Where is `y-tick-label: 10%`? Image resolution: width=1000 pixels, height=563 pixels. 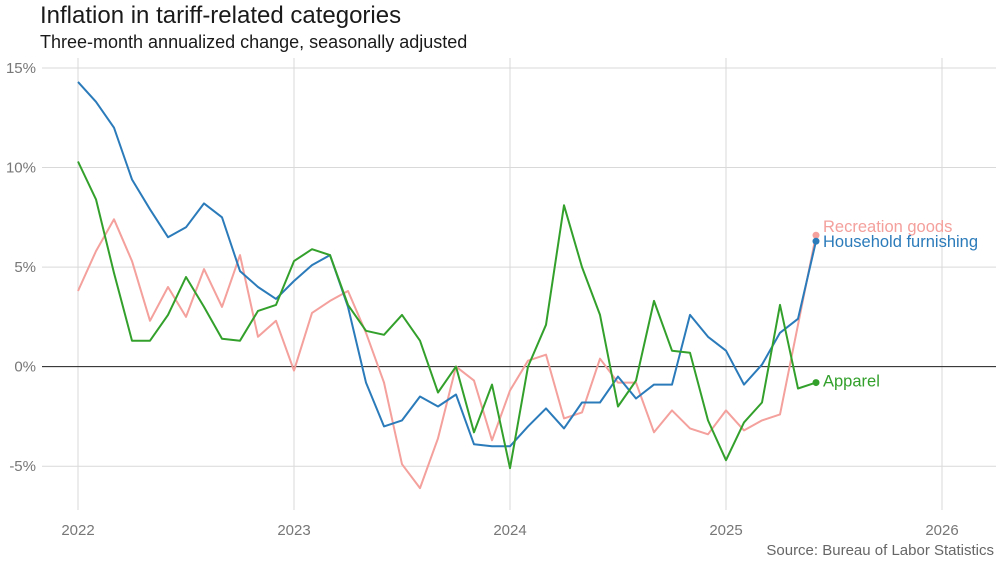
y-tick-label: 10% is located at coordinates (21, 168).